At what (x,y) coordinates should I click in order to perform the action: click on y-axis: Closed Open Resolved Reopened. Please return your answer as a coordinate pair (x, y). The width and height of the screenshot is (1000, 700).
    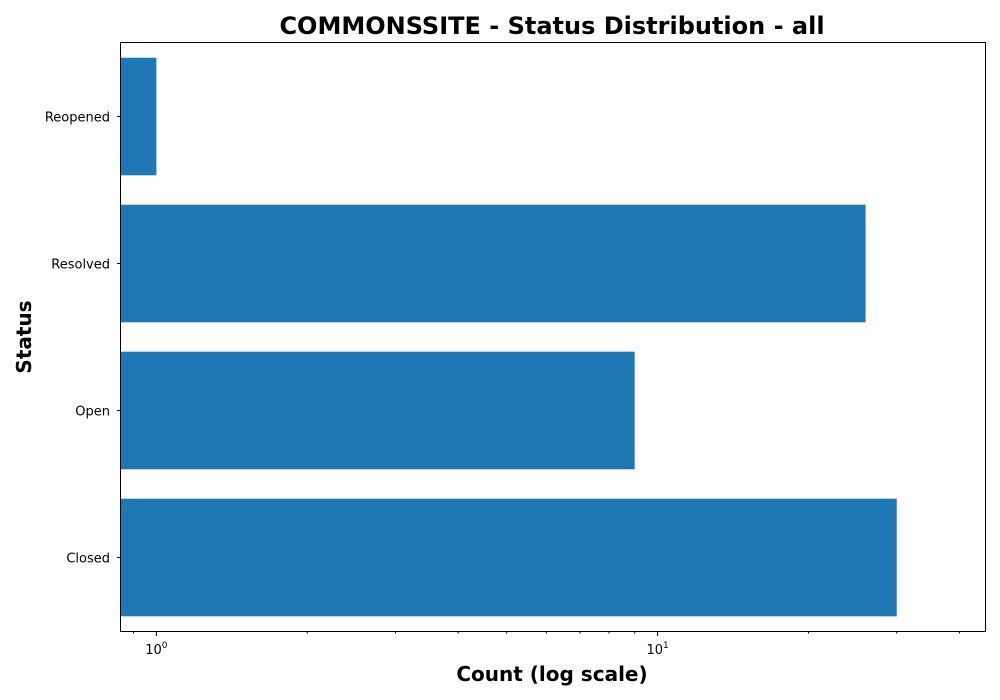
    Looking at the image, I should click on (83, 339).